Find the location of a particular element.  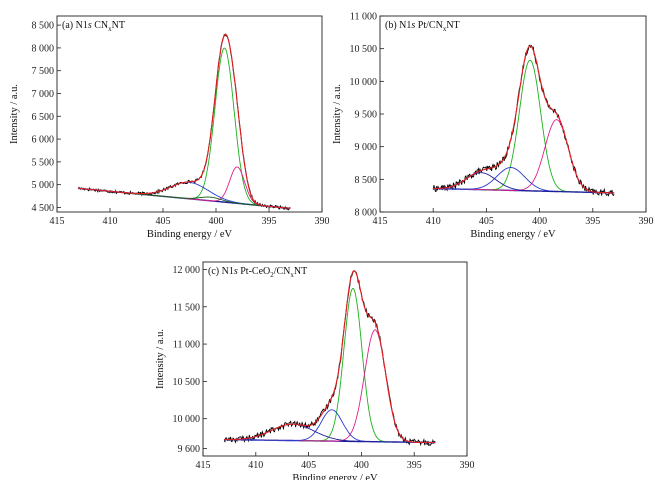

y-tick-label: 7 500 is located at coordinates (43, 71).